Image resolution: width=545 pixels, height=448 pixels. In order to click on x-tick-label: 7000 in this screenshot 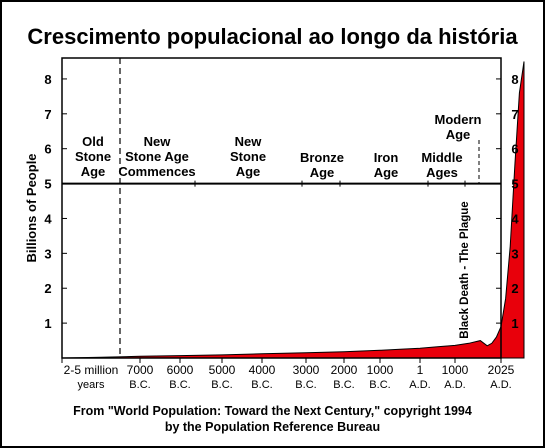, I will do `click(140, 370)`.